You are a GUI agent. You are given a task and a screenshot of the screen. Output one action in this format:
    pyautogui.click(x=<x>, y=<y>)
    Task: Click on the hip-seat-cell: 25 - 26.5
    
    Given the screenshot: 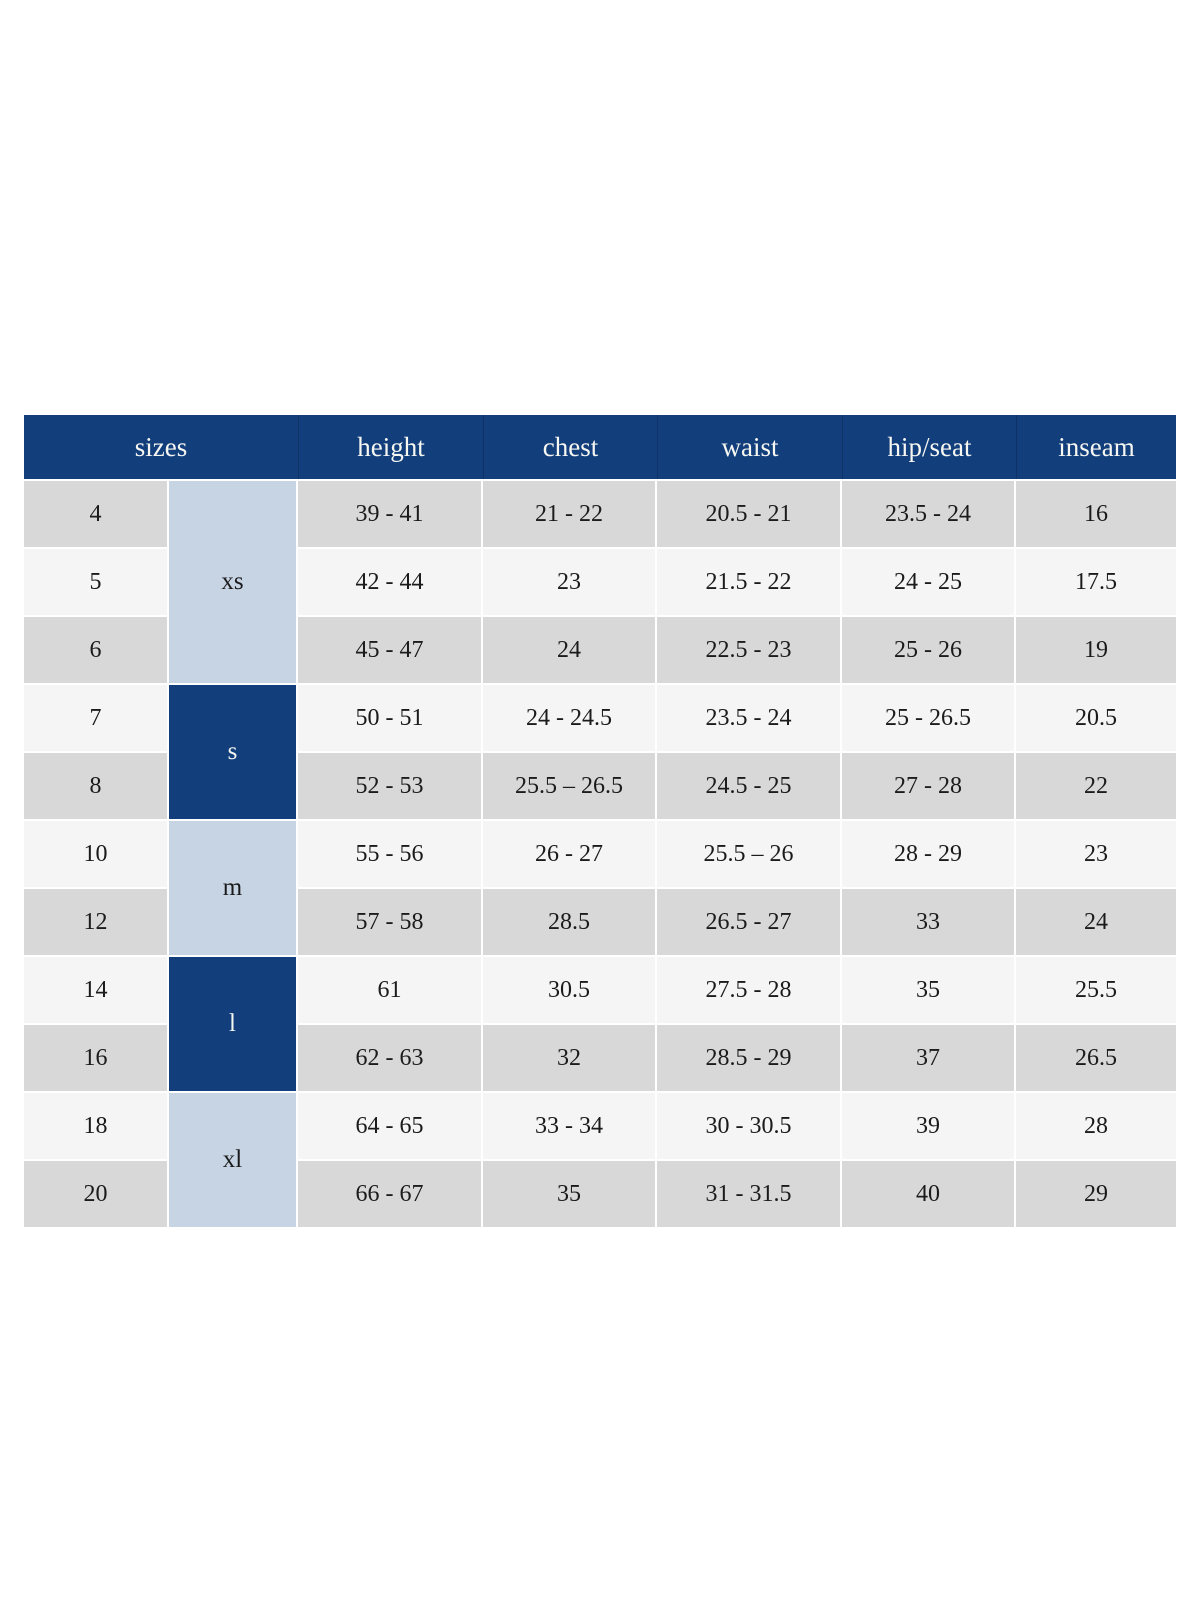 What is the action you would take?
    pyautogui.click(x=928, y=718)
    